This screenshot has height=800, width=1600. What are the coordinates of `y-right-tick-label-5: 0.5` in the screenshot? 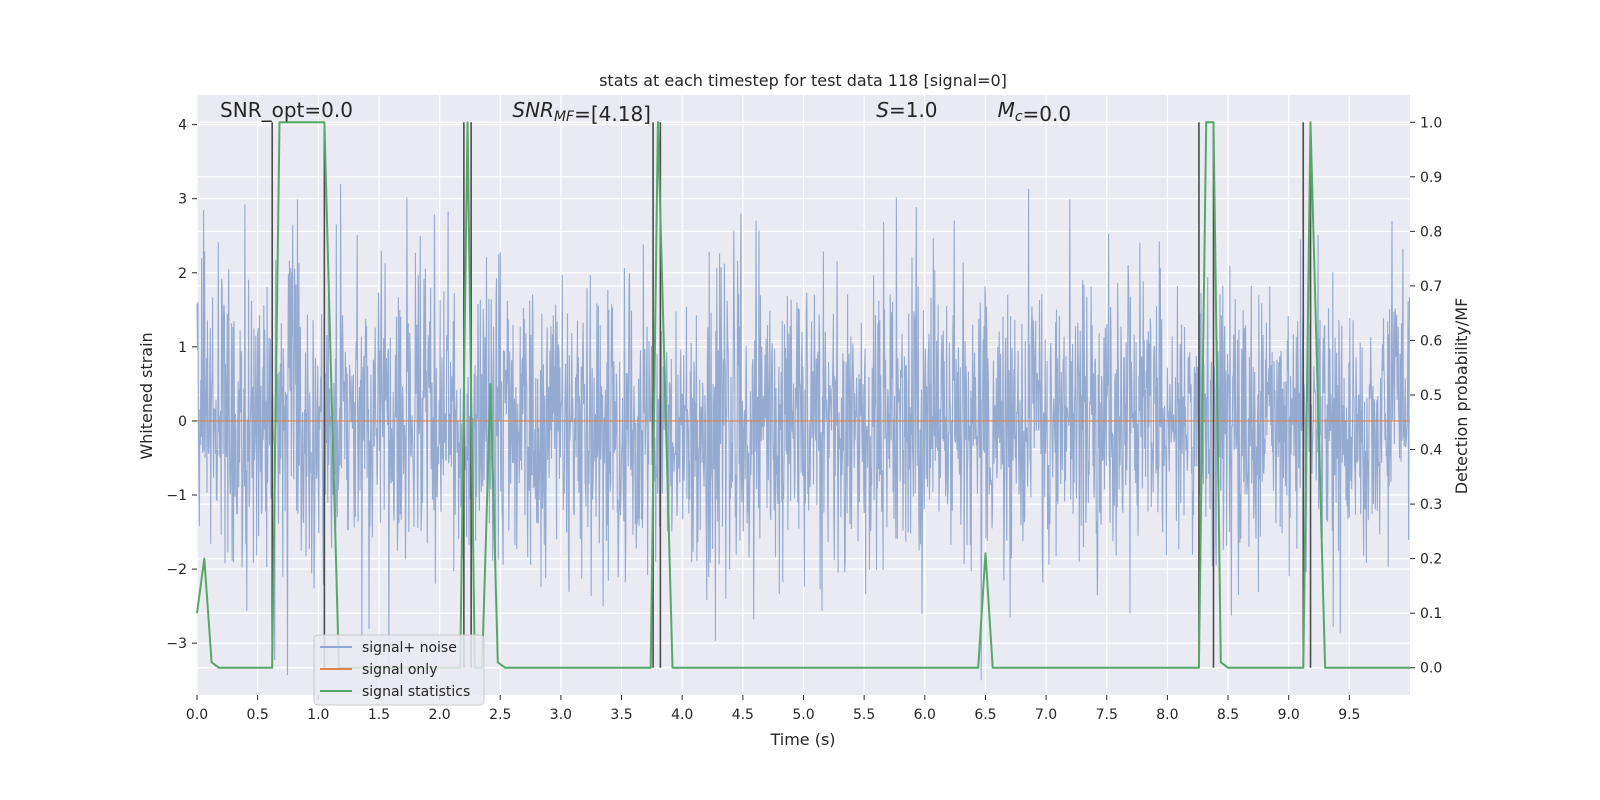 It's located at (1431, 396).